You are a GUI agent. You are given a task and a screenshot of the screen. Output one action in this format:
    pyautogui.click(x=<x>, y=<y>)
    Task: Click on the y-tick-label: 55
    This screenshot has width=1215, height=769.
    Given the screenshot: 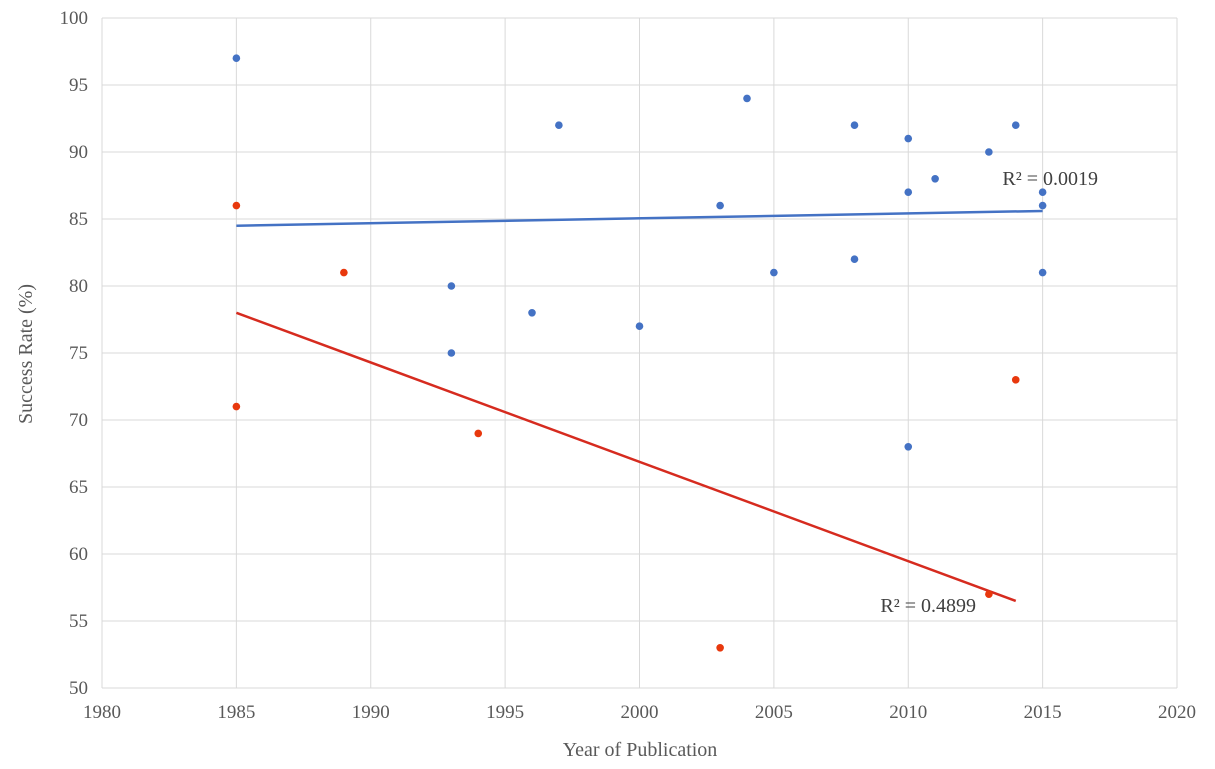 What is the action you would take?
    pyautogui.click(x=78, y=621)
    